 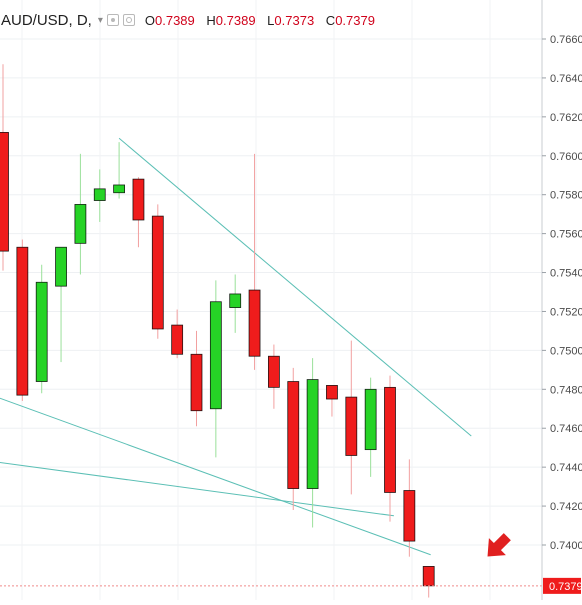 I want to click on last-price-label: 0.7379, so click(x=565, y=587).